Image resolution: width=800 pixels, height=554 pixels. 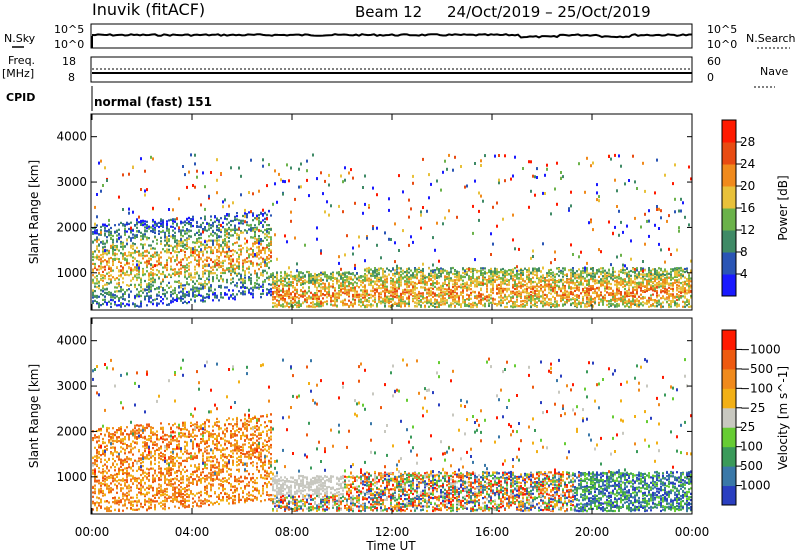 What do you see at coordinates (192, 532) in the screenshot?
I see `x-tick-label: 04:00` at bounding box center [192, 532].